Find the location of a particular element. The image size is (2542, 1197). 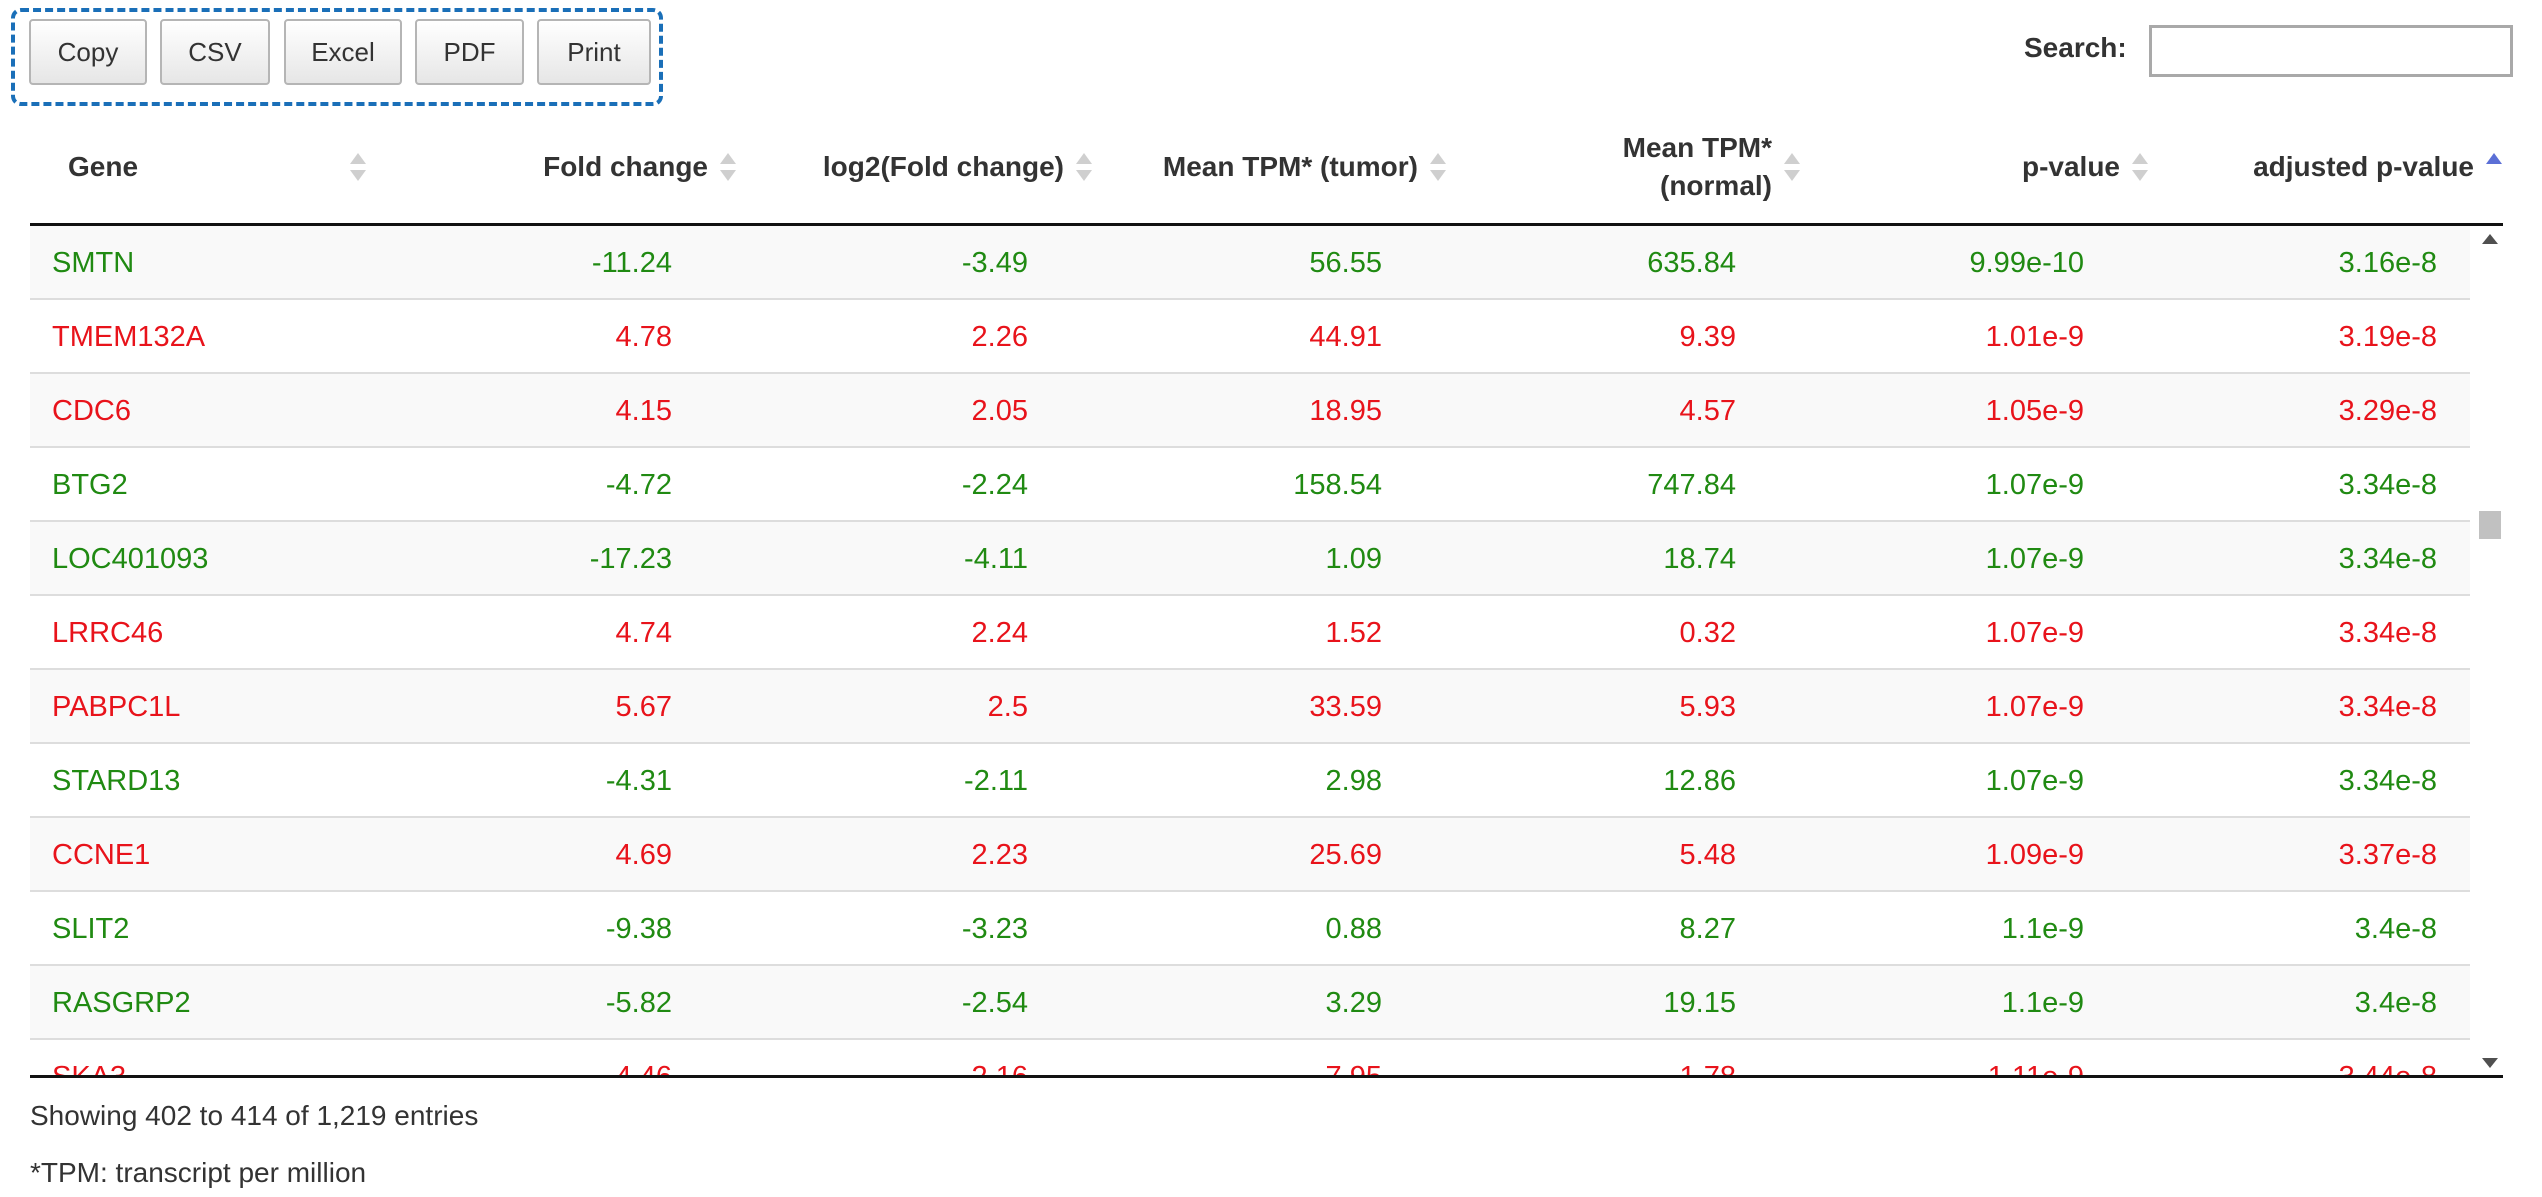

tpm-normal-cell: 0.32 is located at coordinates (1707, 633).